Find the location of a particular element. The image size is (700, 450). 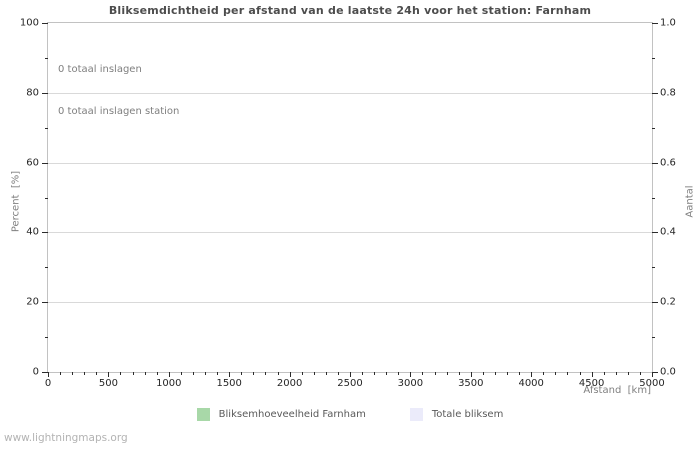

x-tick-label: 4000 is located at coordinates (531, 383).